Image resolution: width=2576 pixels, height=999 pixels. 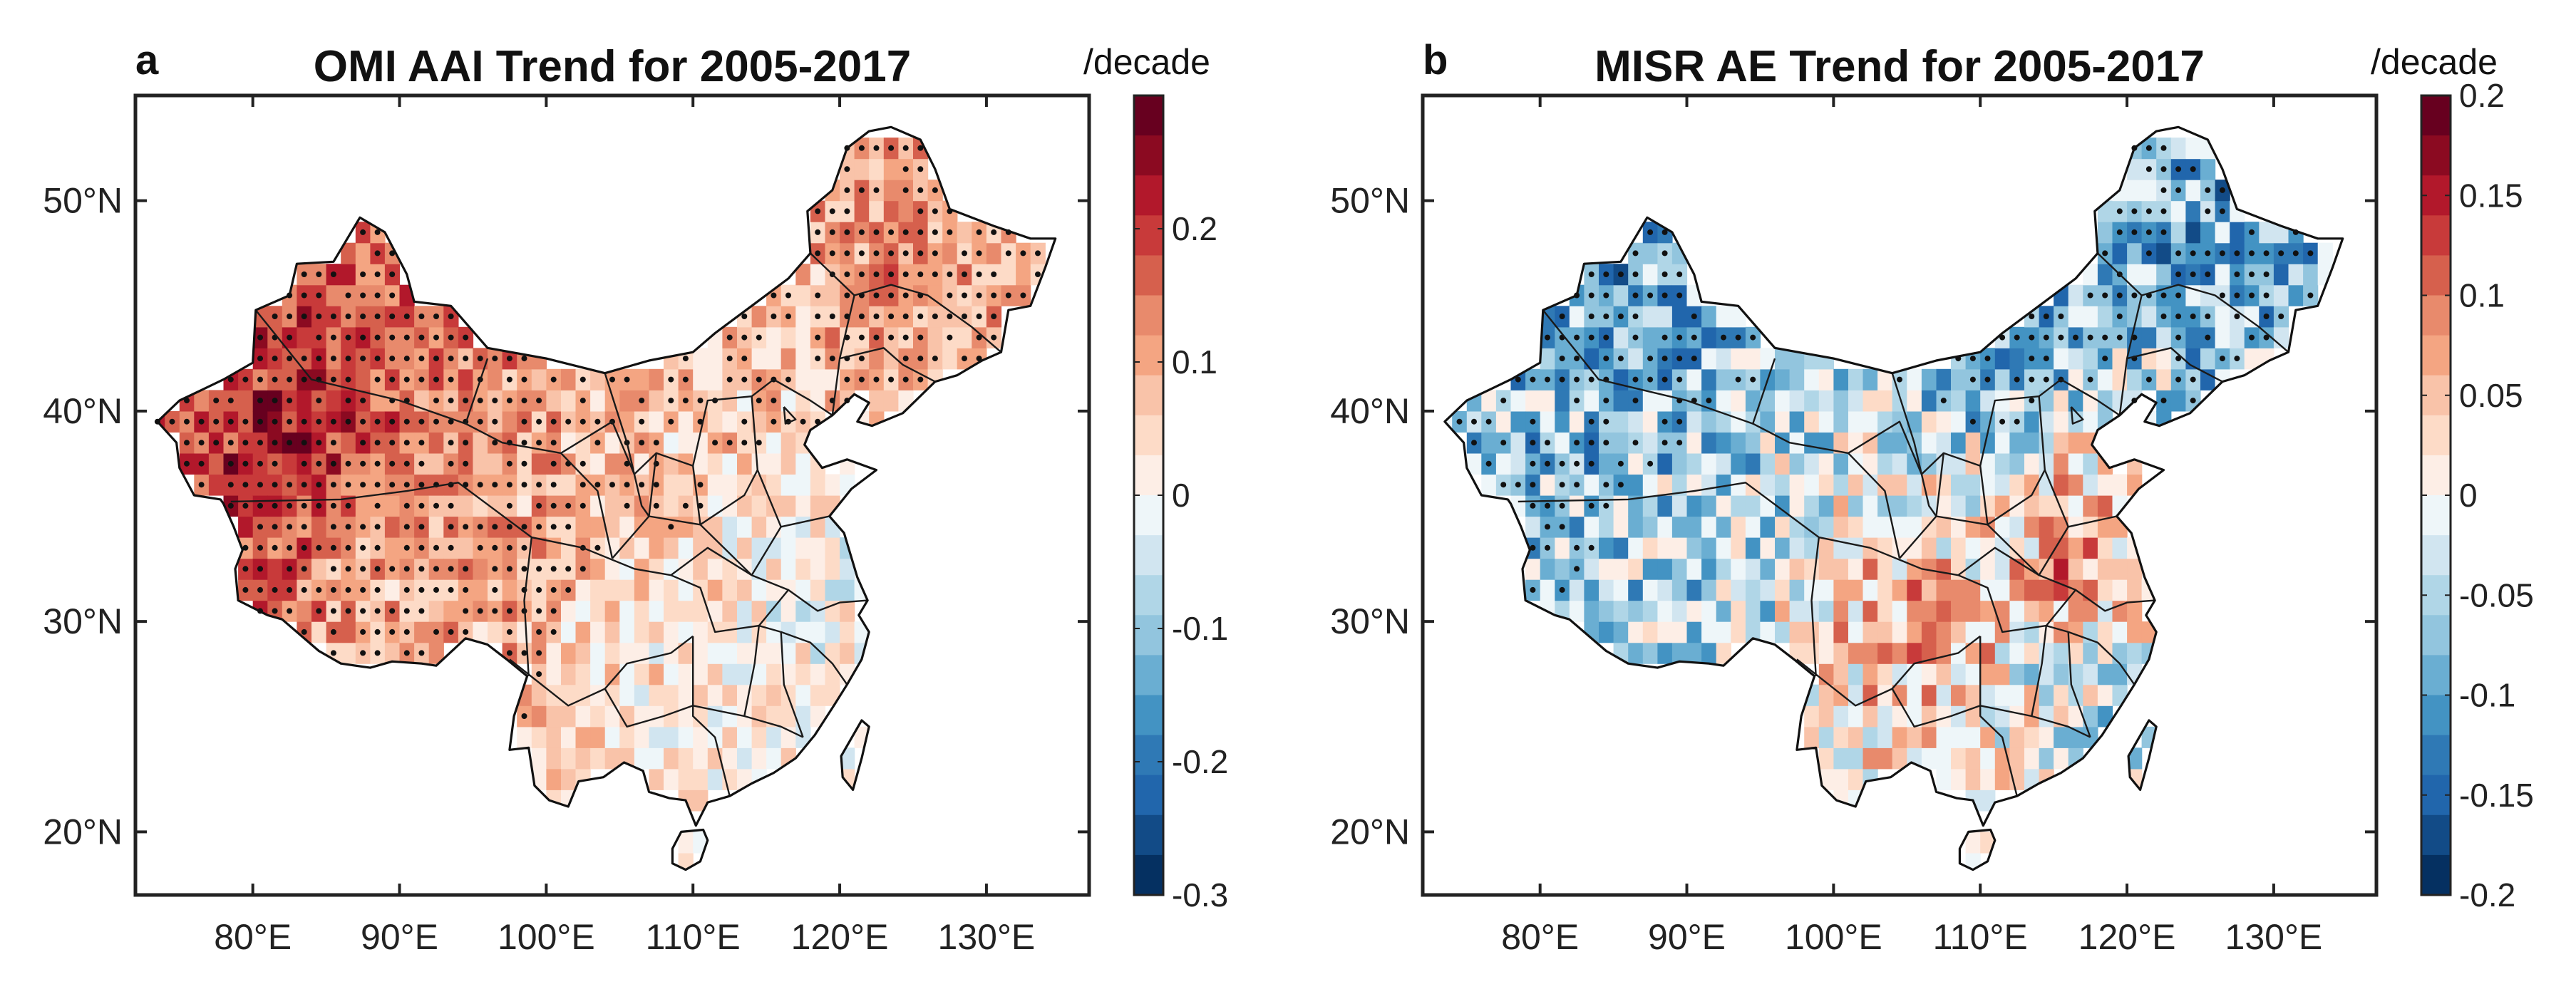 I want to click on x-tick-label: 80°E, so click(x=1540, y=937).